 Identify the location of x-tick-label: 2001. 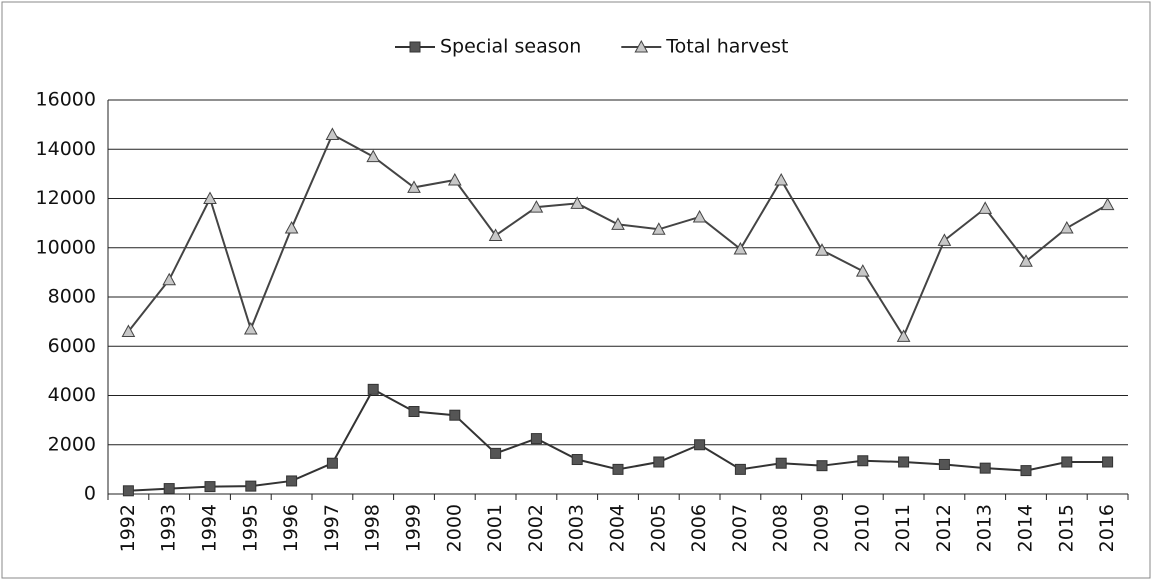
(495, 528).